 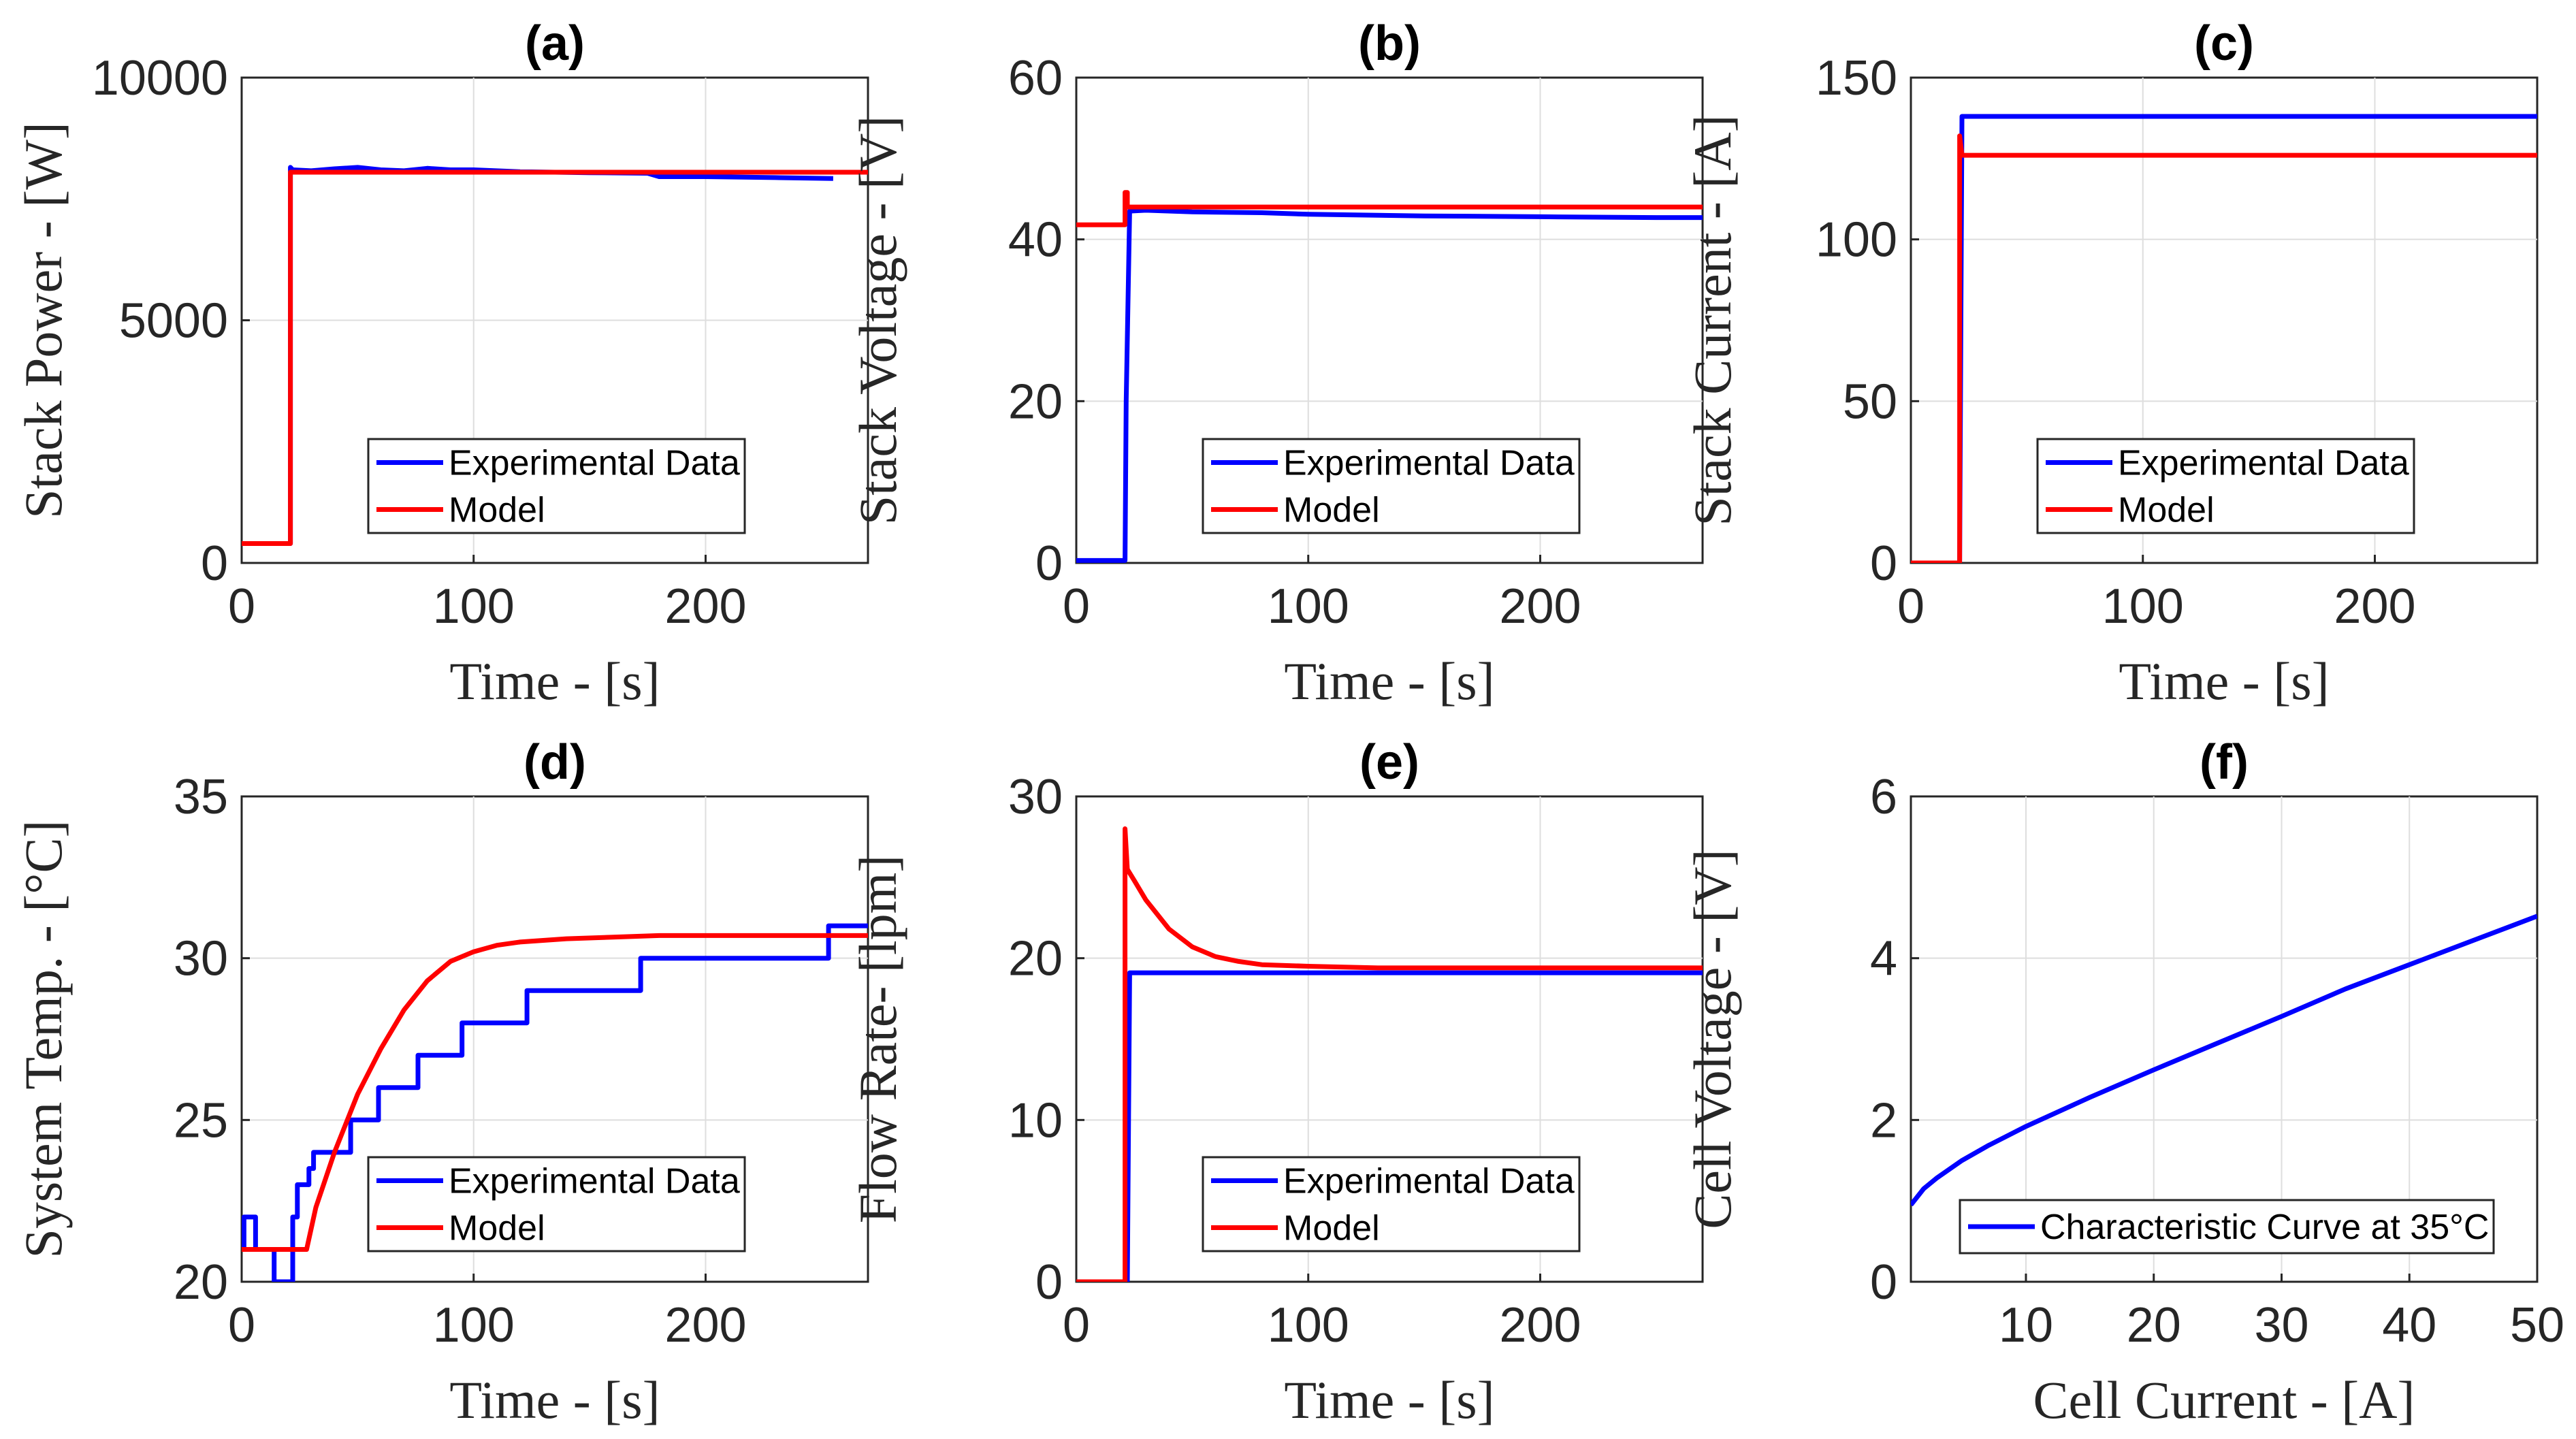 I want to click on chart-title: (d), so click(x=555, y=762).